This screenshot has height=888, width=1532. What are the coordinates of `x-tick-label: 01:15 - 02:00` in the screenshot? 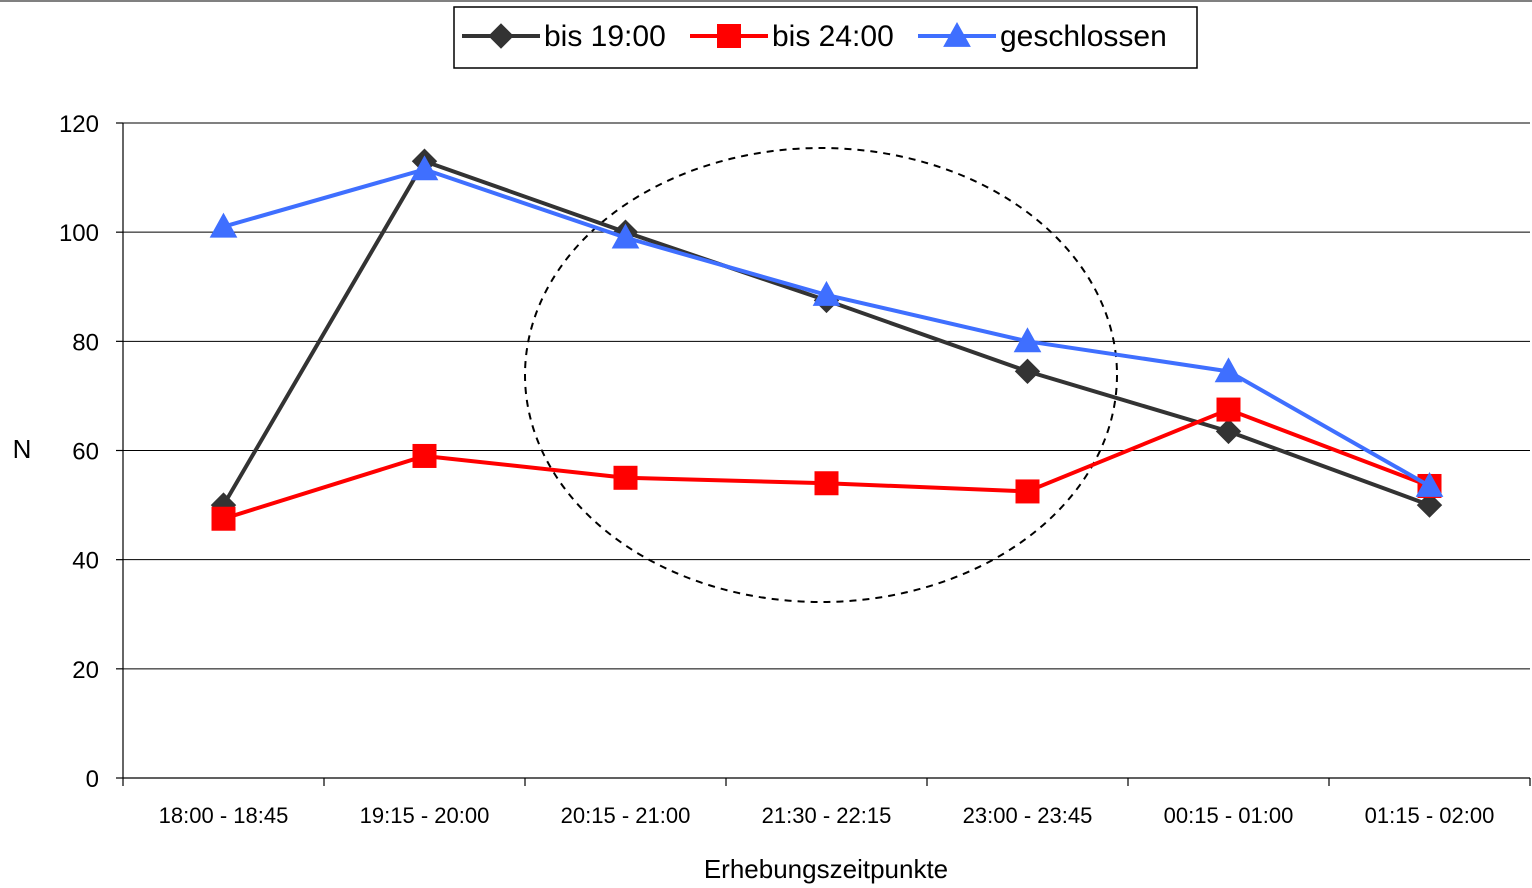 It's located at (1430, 815).